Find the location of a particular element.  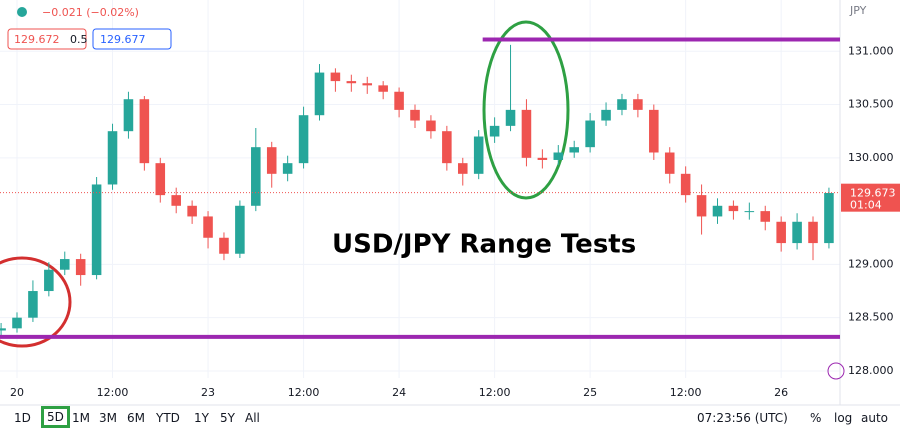

y-tick-label: 129.000 is located at coordinates (871, 263).